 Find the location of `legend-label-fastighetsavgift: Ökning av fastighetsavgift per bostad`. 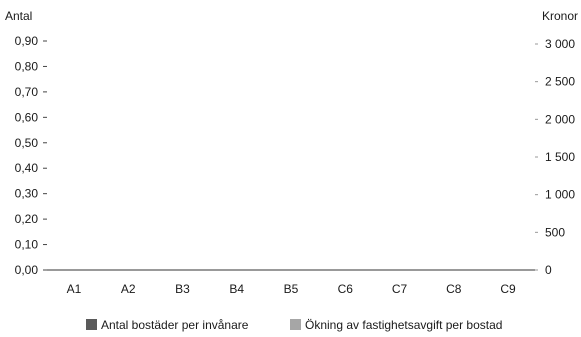

legend-label-fastighetsavgift: Ökning av fastighetsavgift per bostad is located at coordinates (403, 325).